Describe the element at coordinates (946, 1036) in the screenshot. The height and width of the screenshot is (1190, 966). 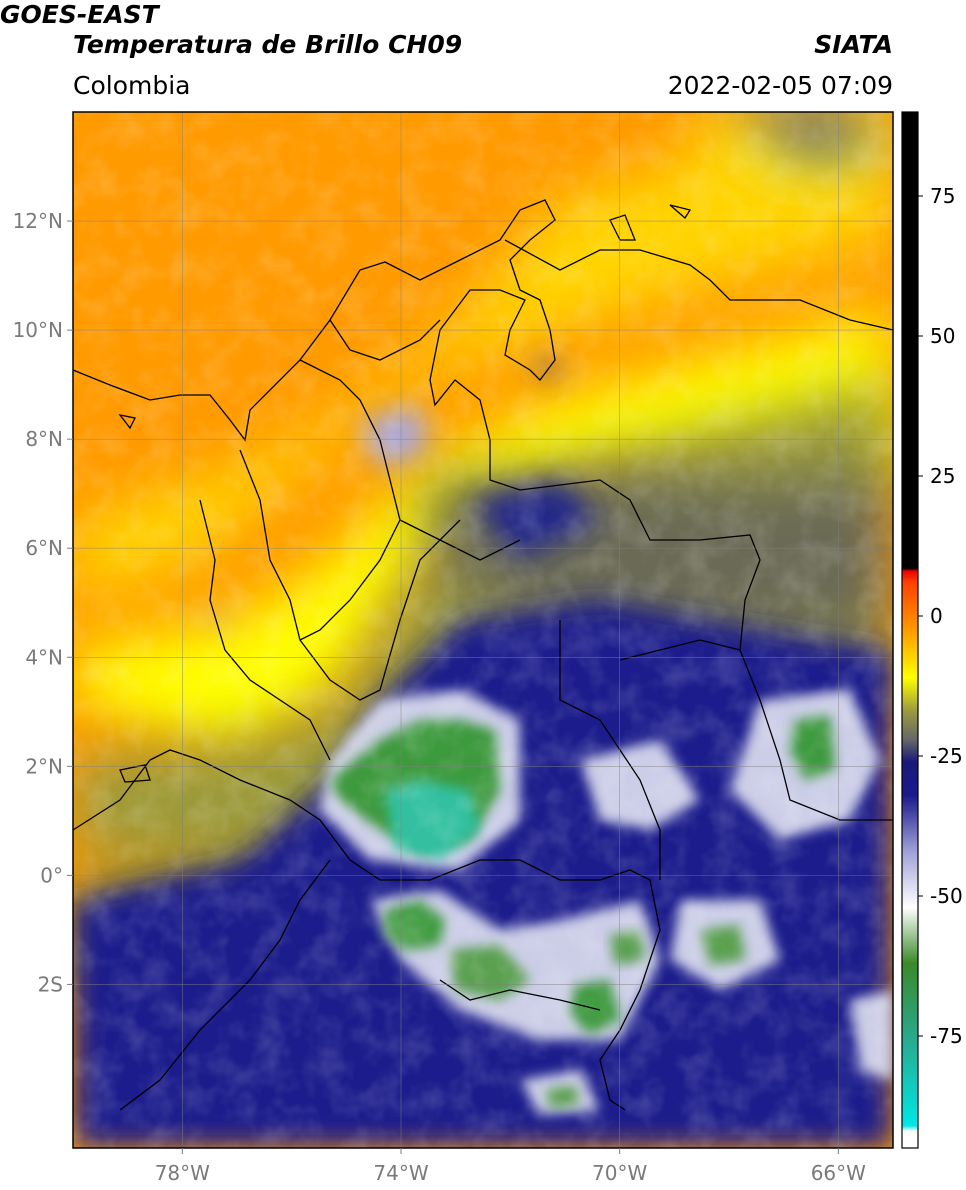
I see `colorbar-tick-label: -75` at that location.